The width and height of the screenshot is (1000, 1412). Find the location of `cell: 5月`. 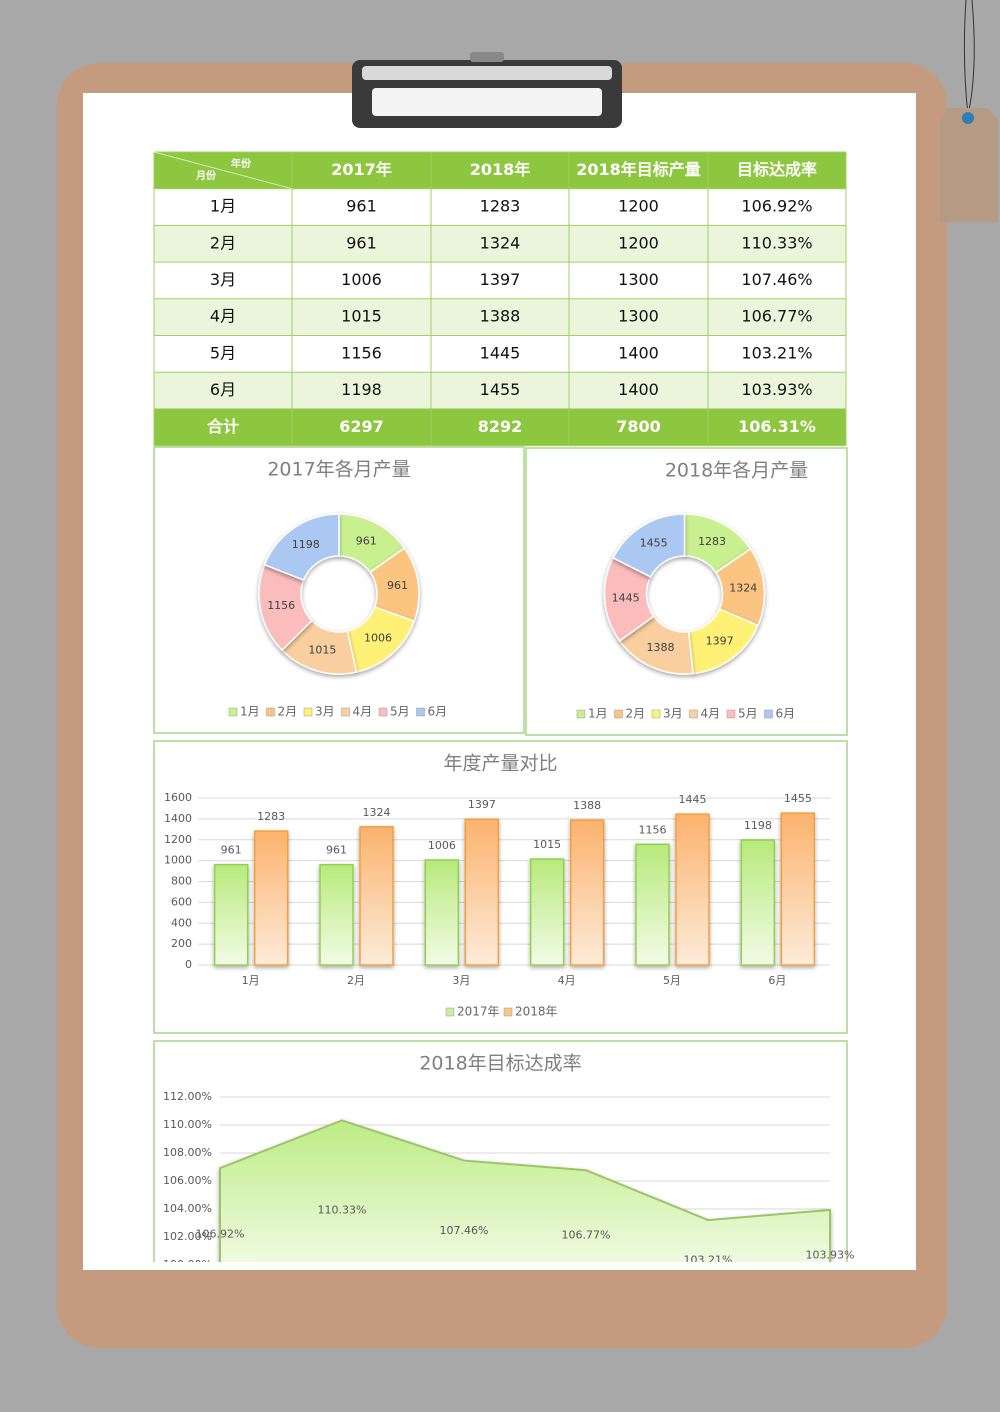

cell: 5月 is located at coordinates (223, 352).